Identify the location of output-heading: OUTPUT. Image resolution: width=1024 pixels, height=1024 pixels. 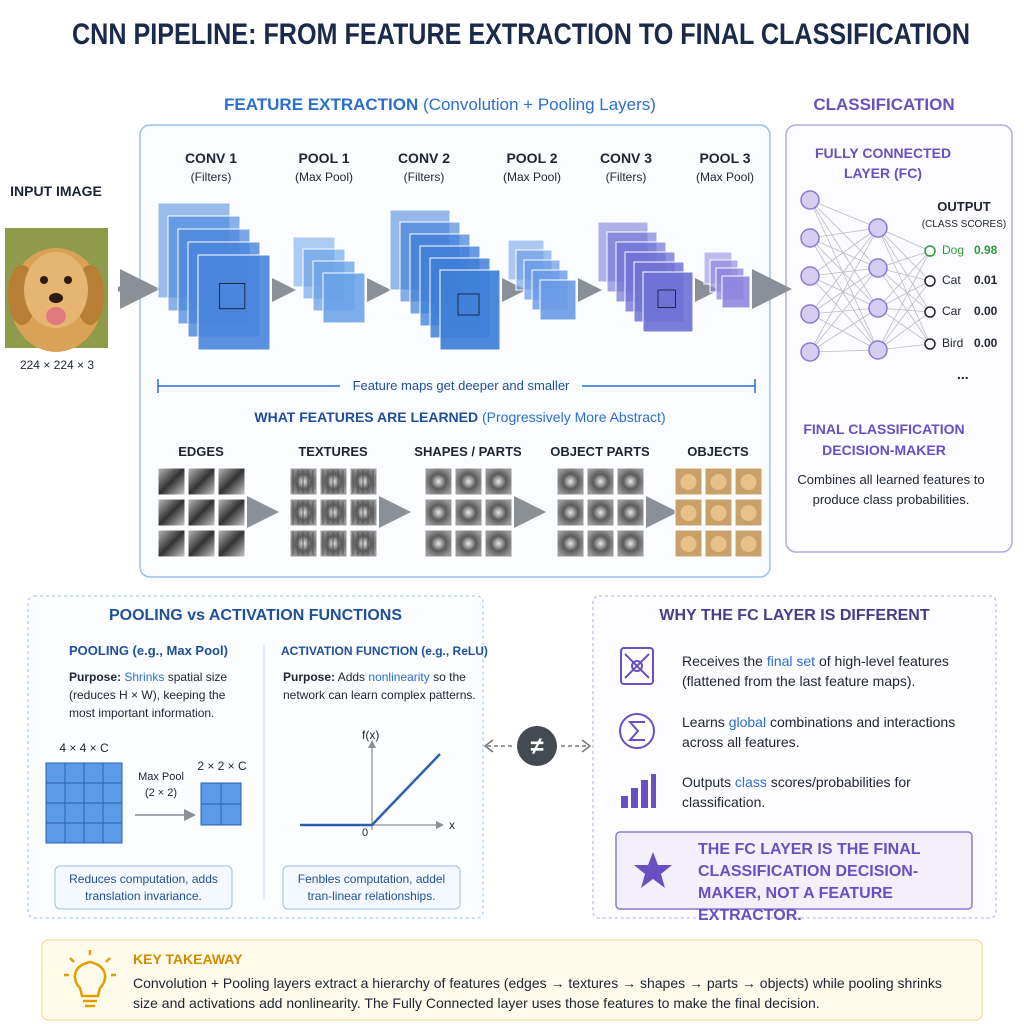
(964, 206).